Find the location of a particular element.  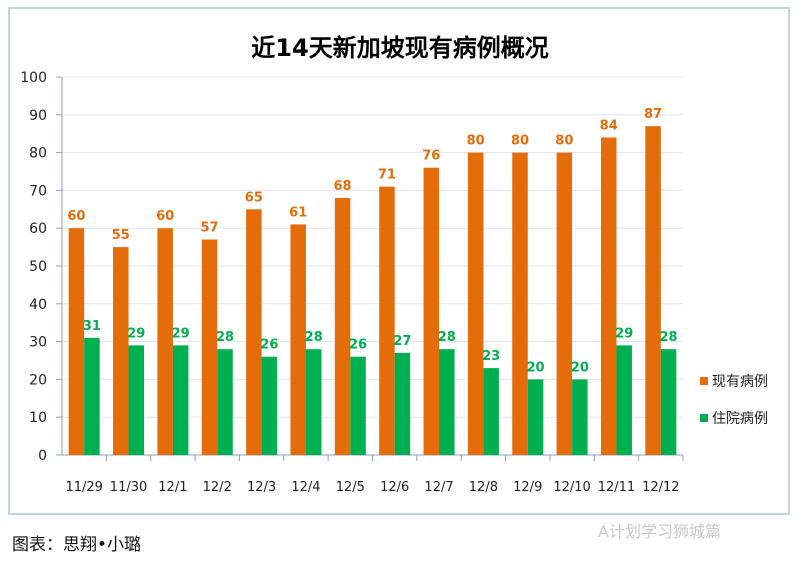

data-label: 87 is located at coordinates (653, 114).